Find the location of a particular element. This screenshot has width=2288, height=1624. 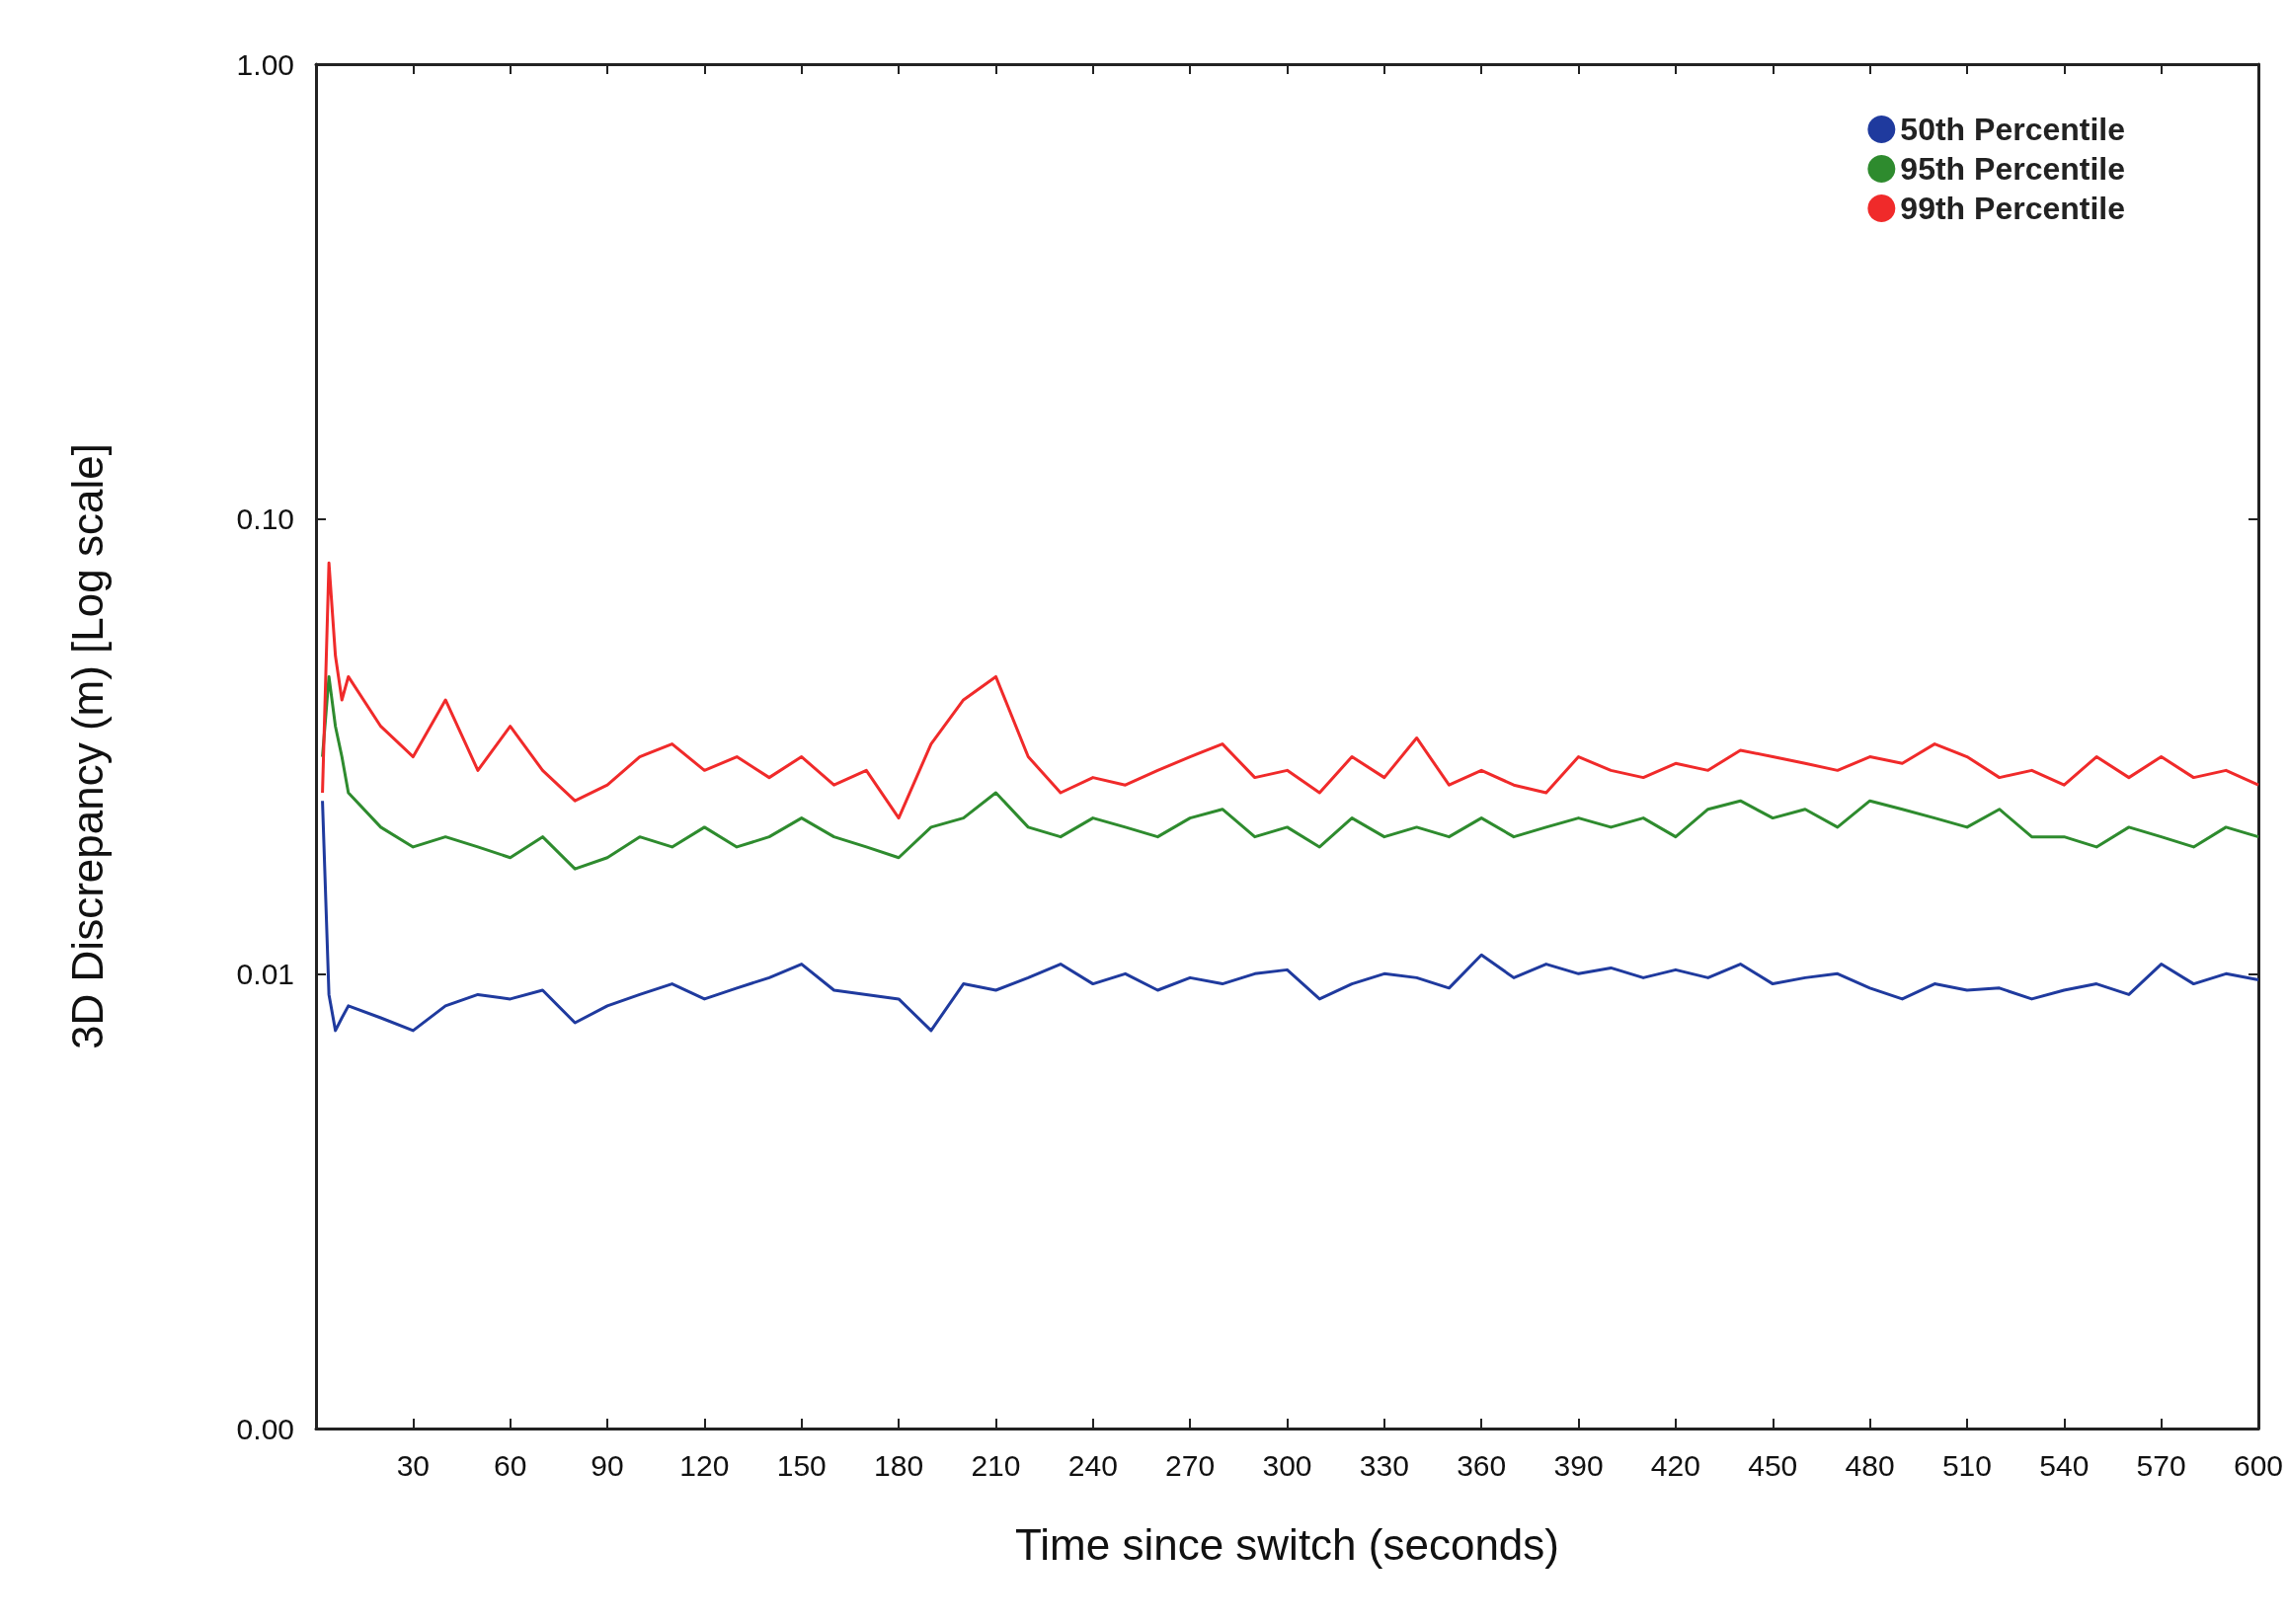

x-tick-label: 90 is located at coordinates (608, 1465).